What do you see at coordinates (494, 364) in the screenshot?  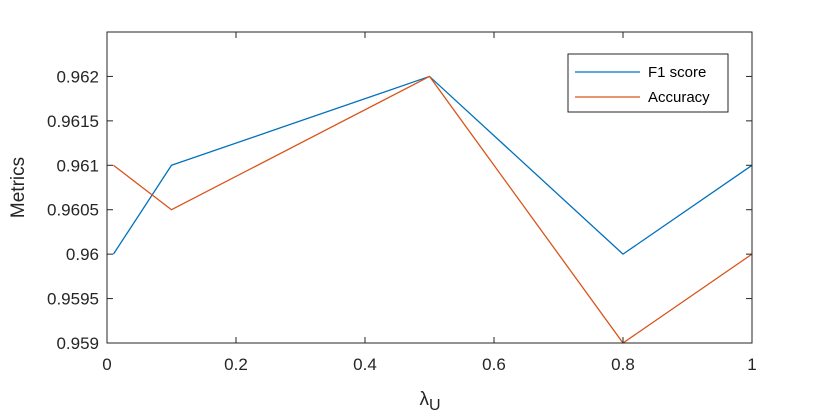 I see `x-tick-label: 0.6` at bounding box center [494, 364].